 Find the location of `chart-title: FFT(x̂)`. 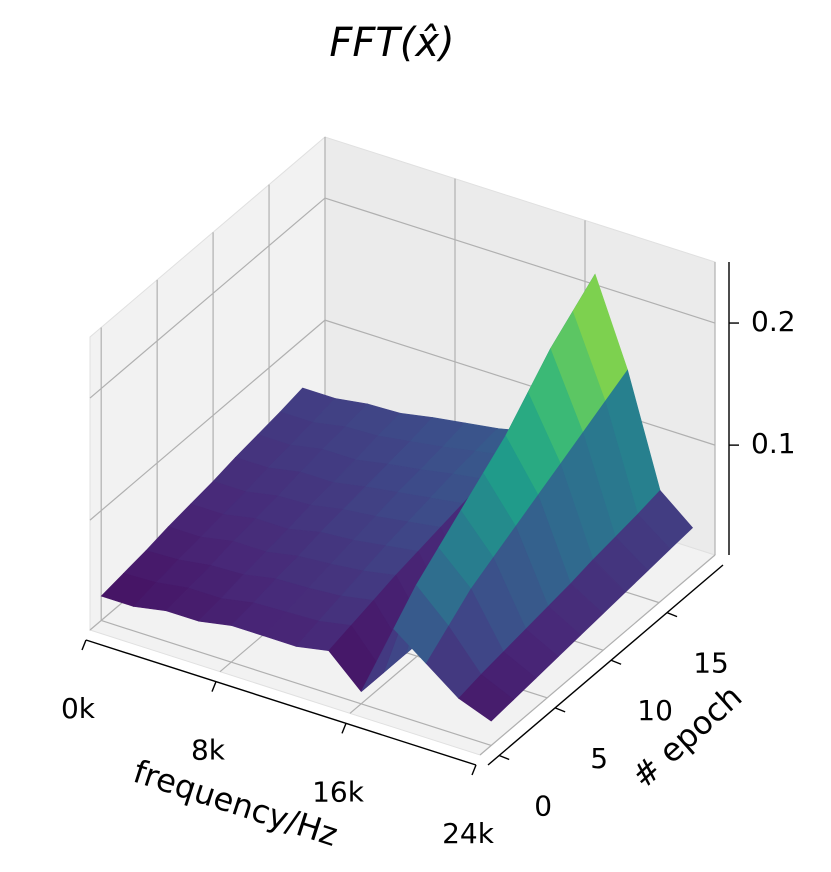

chart-title: FFT(x̂) is located at coordinates (391, 43).